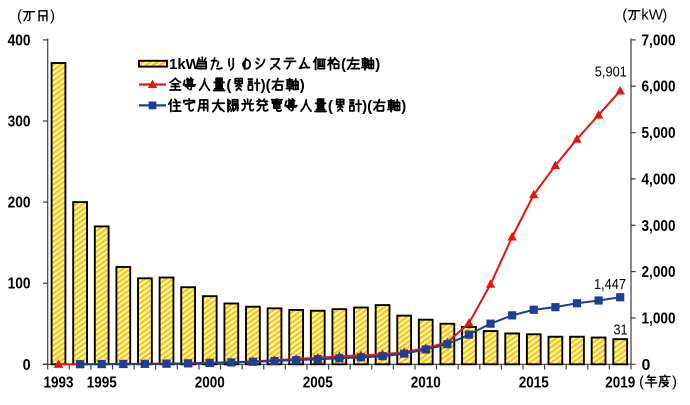 Image resolution: width=690 pixels, height=405 pixels. Describe the element at coordinates (19, 40) in the screenshot. I see `svg-text: 400` at that location.